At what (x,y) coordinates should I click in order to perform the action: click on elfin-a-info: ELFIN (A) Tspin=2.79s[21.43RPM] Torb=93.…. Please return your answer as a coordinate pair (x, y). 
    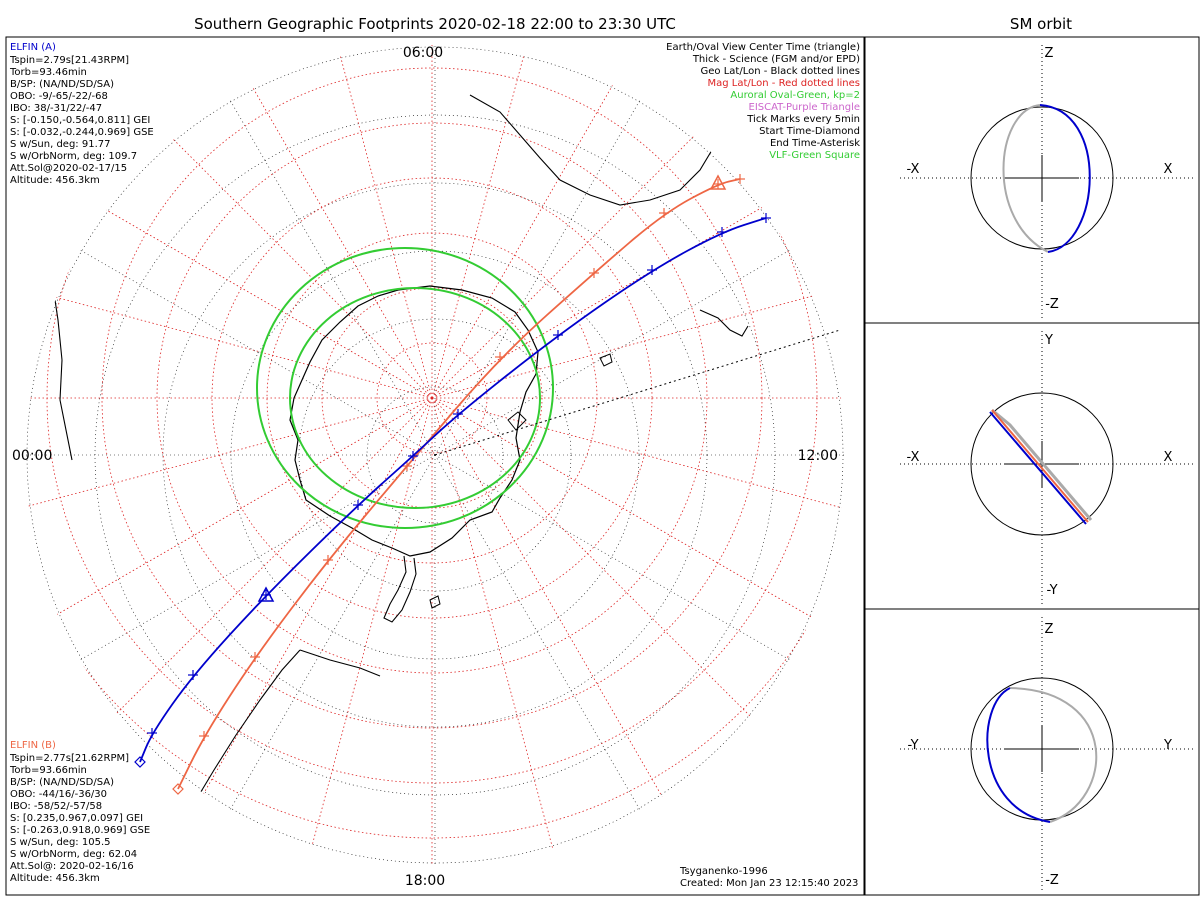
    Looking at the image, I should click on (81, 114).